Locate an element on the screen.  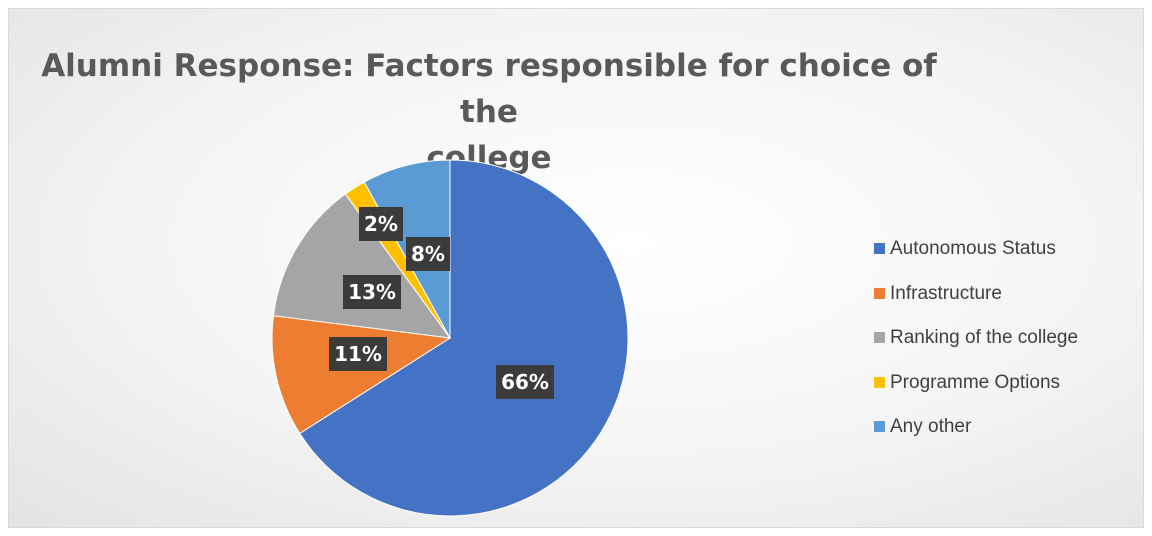
data-label-text: 2% is located at coordinates (381, 224).